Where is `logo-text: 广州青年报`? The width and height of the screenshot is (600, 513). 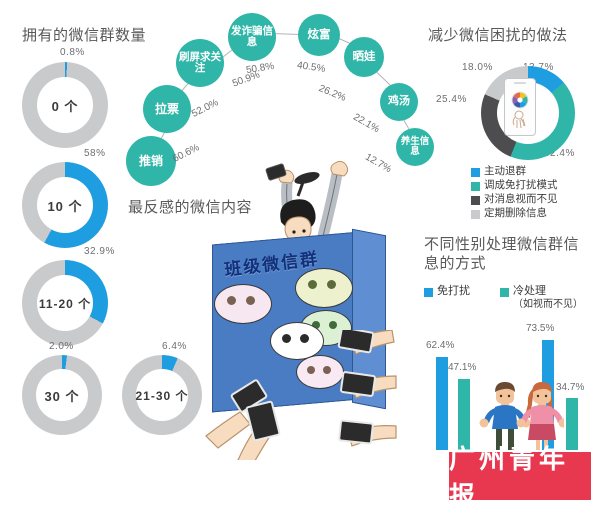
logo-text: 广州青年报 is located at coordinates (509, 478).